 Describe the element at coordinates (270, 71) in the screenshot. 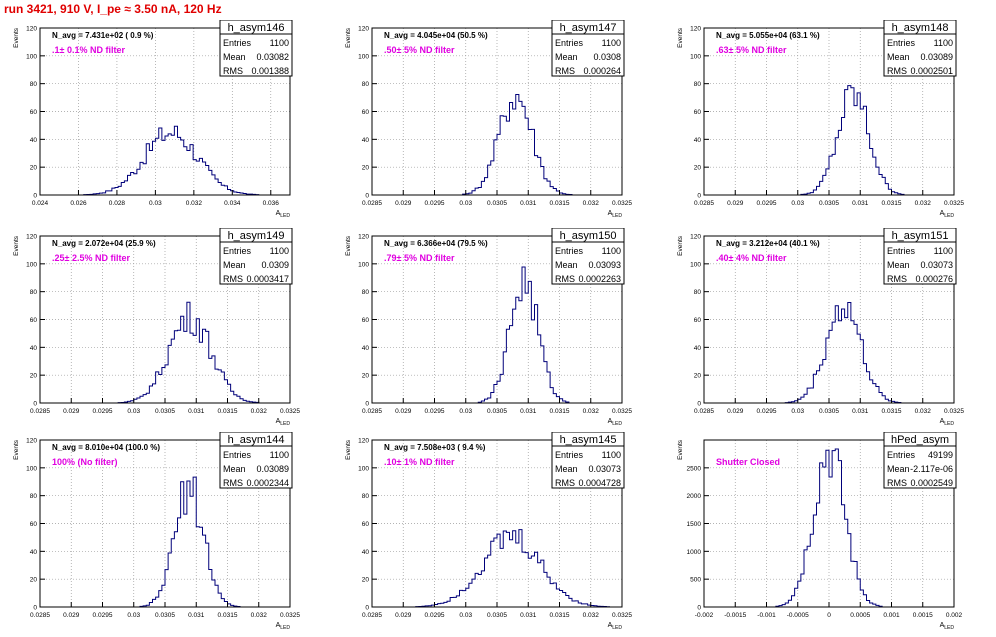

I see `stat-value: 0.001388` at that location.